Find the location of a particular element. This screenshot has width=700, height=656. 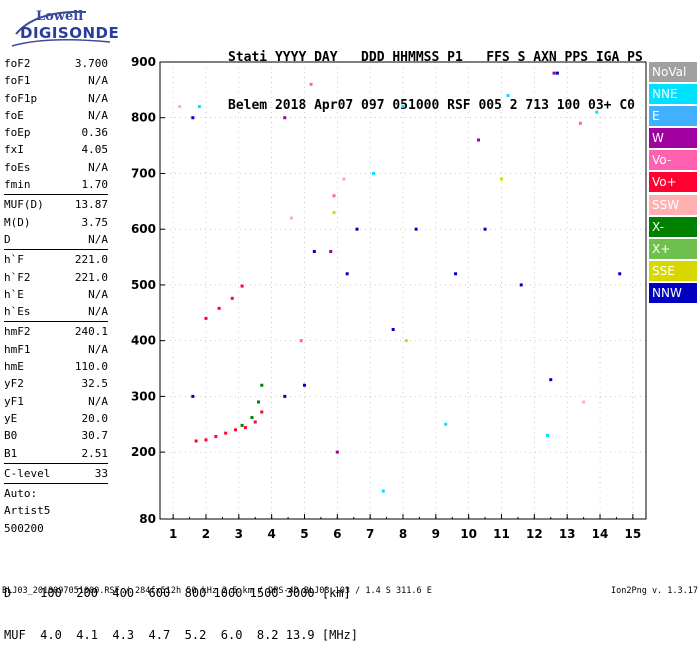

param-row: foF1p N/A is located at coordinates (56, 98).